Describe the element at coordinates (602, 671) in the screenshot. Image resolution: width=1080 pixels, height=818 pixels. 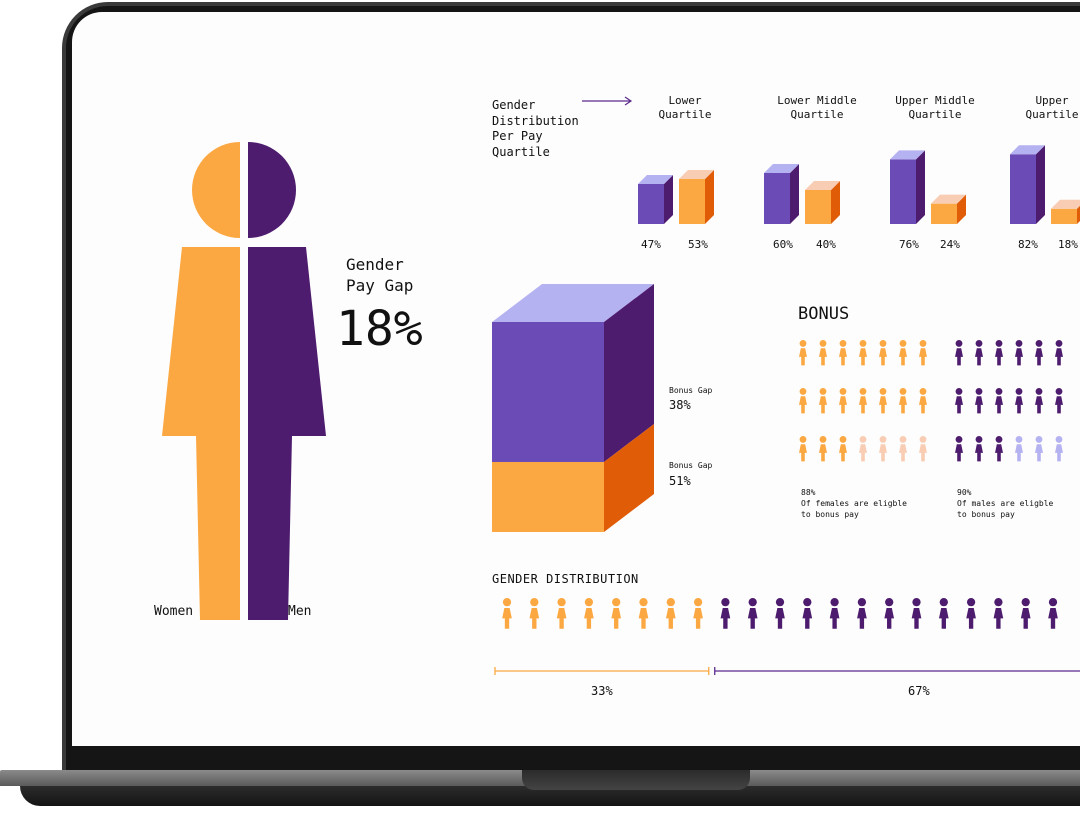
I see `women-range-line` at that location.